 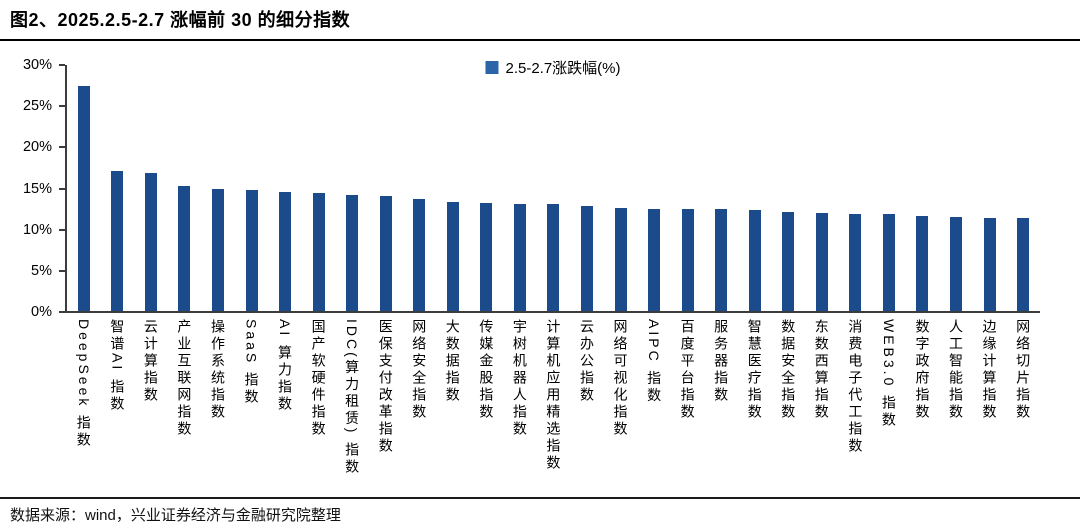 I want to click on legend: 2.5-2.7涨跌幅(%), so click(x=553, y=67).